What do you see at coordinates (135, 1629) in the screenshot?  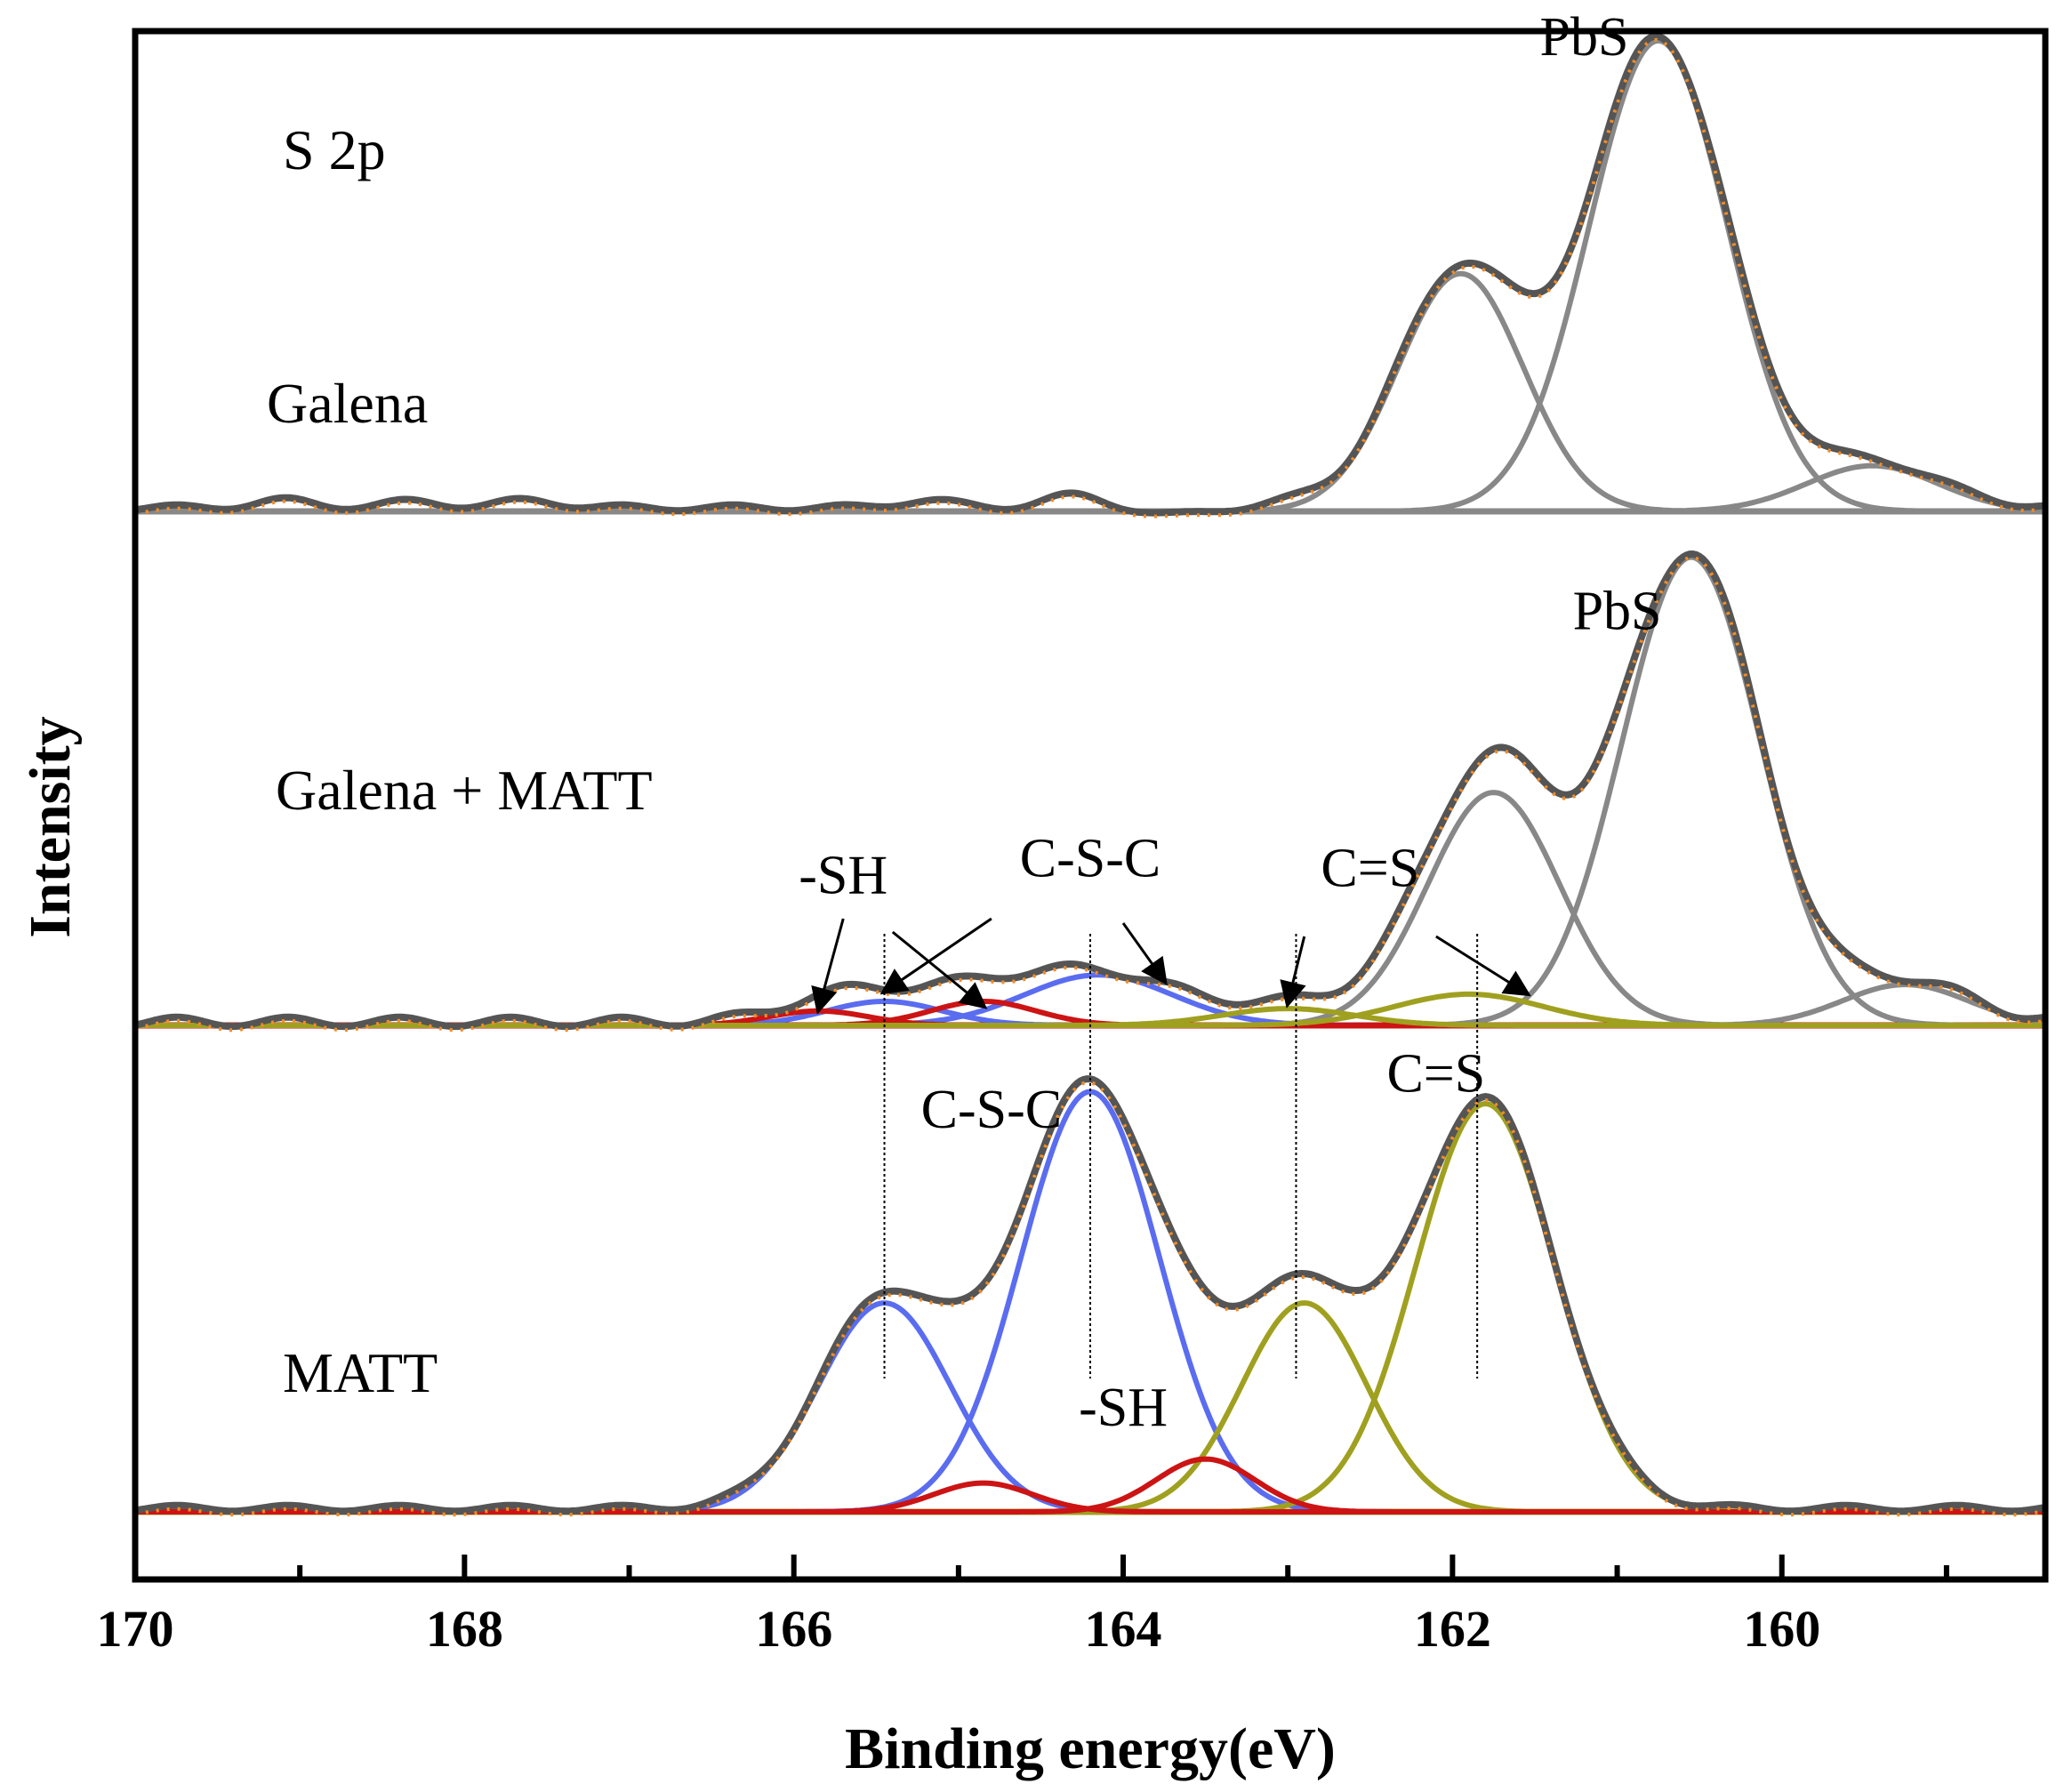 I see `x-tick-label: 170` at bounding box center [135, 1629].